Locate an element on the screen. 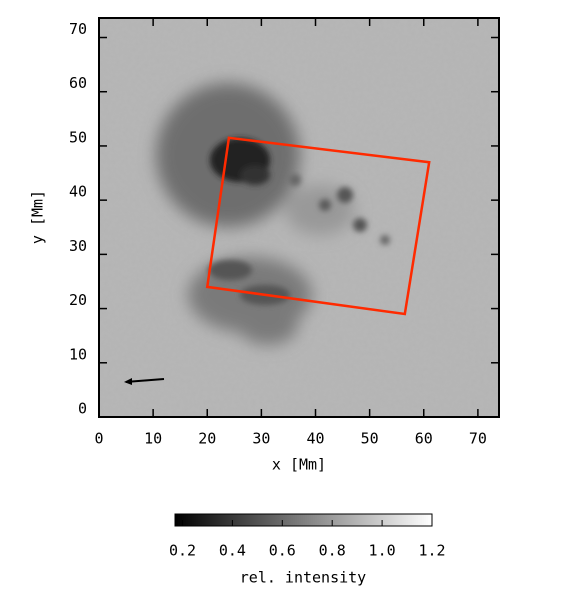 The width and height of the screenshot is (580, 604). y-tick-label: 20 is located at coordinates (78, 300).